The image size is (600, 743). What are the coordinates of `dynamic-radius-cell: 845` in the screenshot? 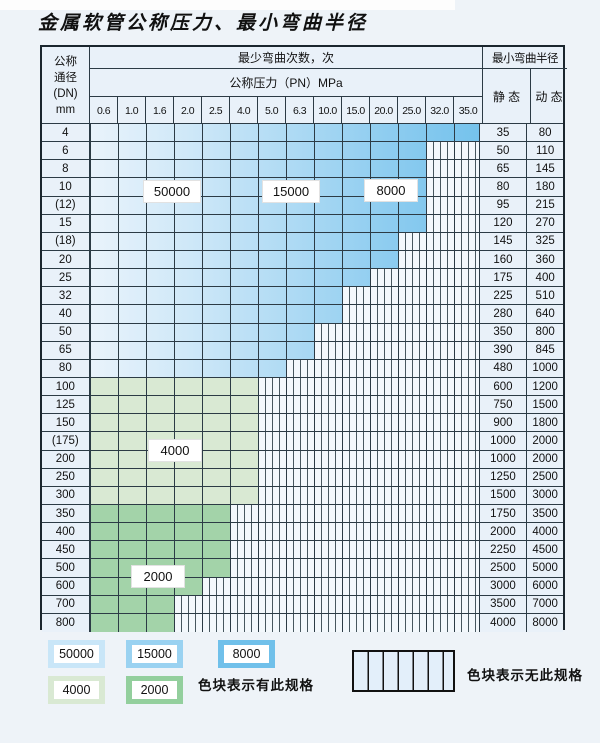 It's located at (544, 350).